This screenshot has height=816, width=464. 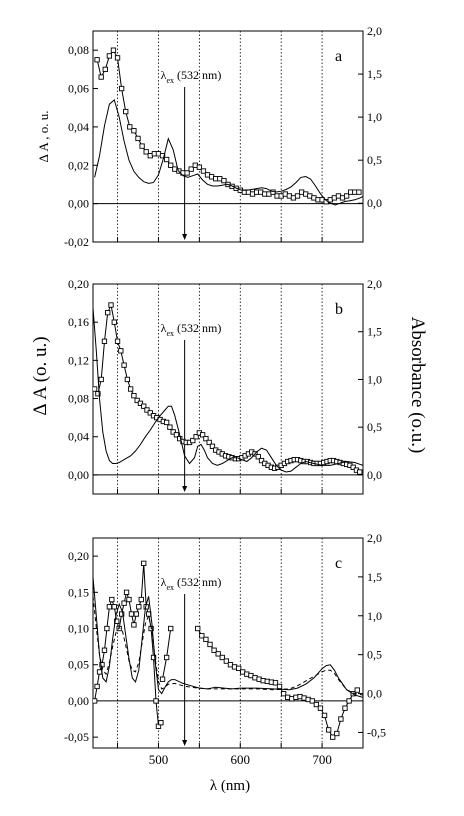 I want to click on right-axis-label: Absorbance (o.u.), so click(x=417, y=385).